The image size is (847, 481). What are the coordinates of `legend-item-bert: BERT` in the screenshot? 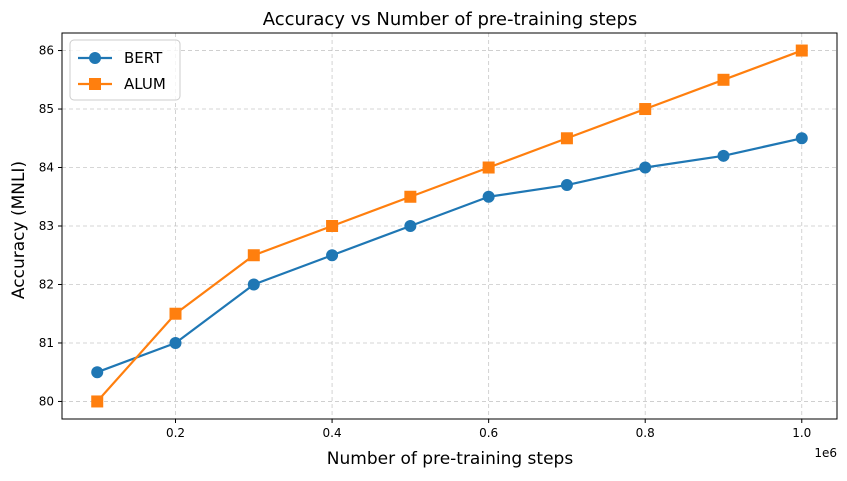 It's located at (120, 58).